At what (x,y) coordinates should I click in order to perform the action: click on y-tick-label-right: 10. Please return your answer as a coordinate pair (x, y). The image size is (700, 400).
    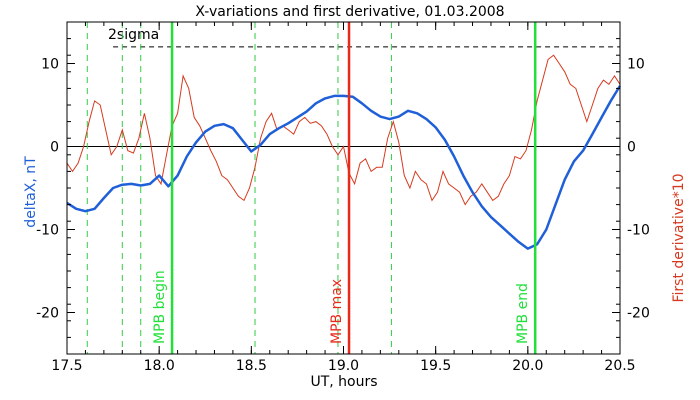
    Looking at the image, I should click on (636, 65).